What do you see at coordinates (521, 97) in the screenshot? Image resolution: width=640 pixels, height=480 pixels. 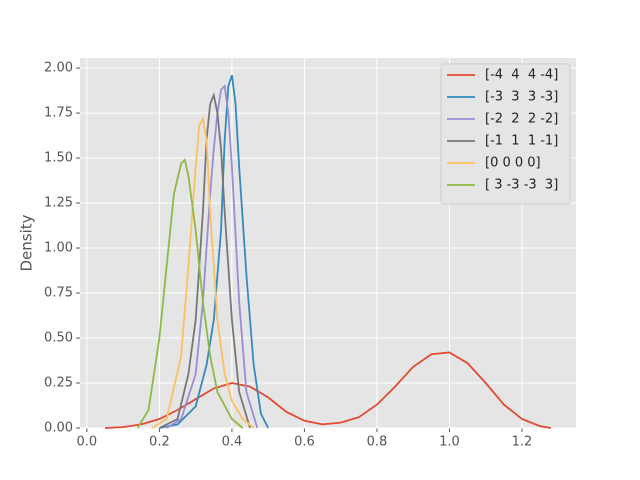 I see `legend-label: [-3 3 3 -3]` at bounding box center [521, 97].